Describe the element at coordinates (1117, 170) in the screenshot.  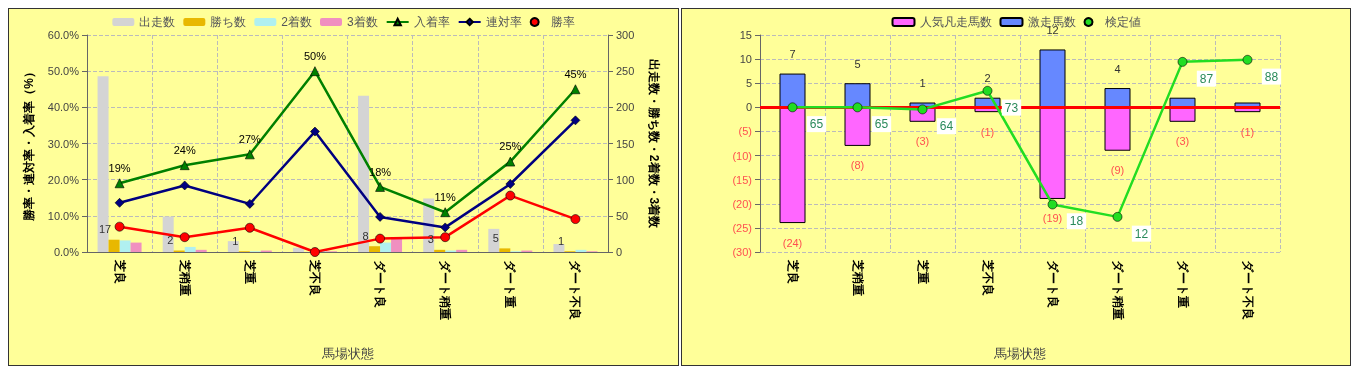
I see `data-label: (9)` at that location.